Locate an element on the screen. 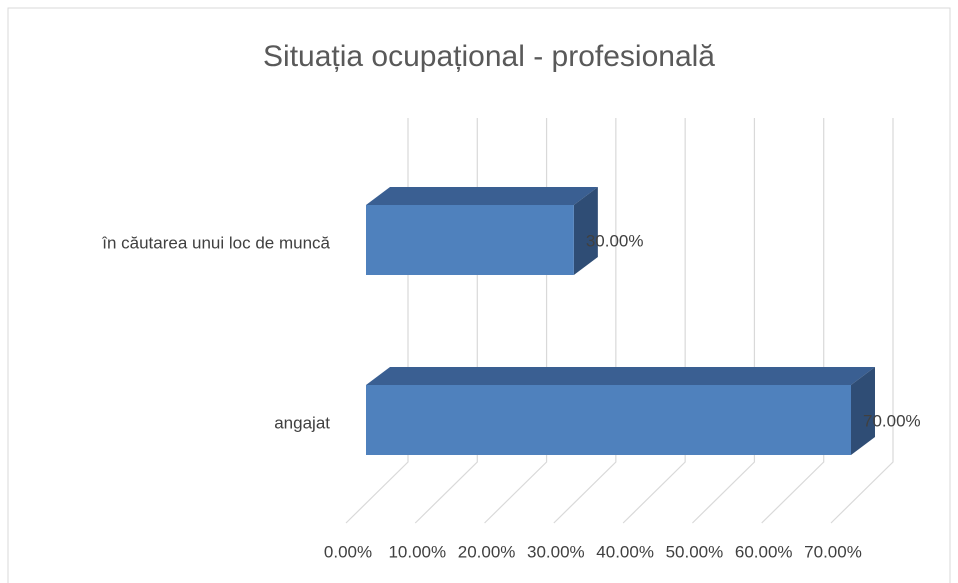 Image resolution: width=958 pixels, height=583 pixels. y-tick-label: angajat is located at coordinates (302, 422).